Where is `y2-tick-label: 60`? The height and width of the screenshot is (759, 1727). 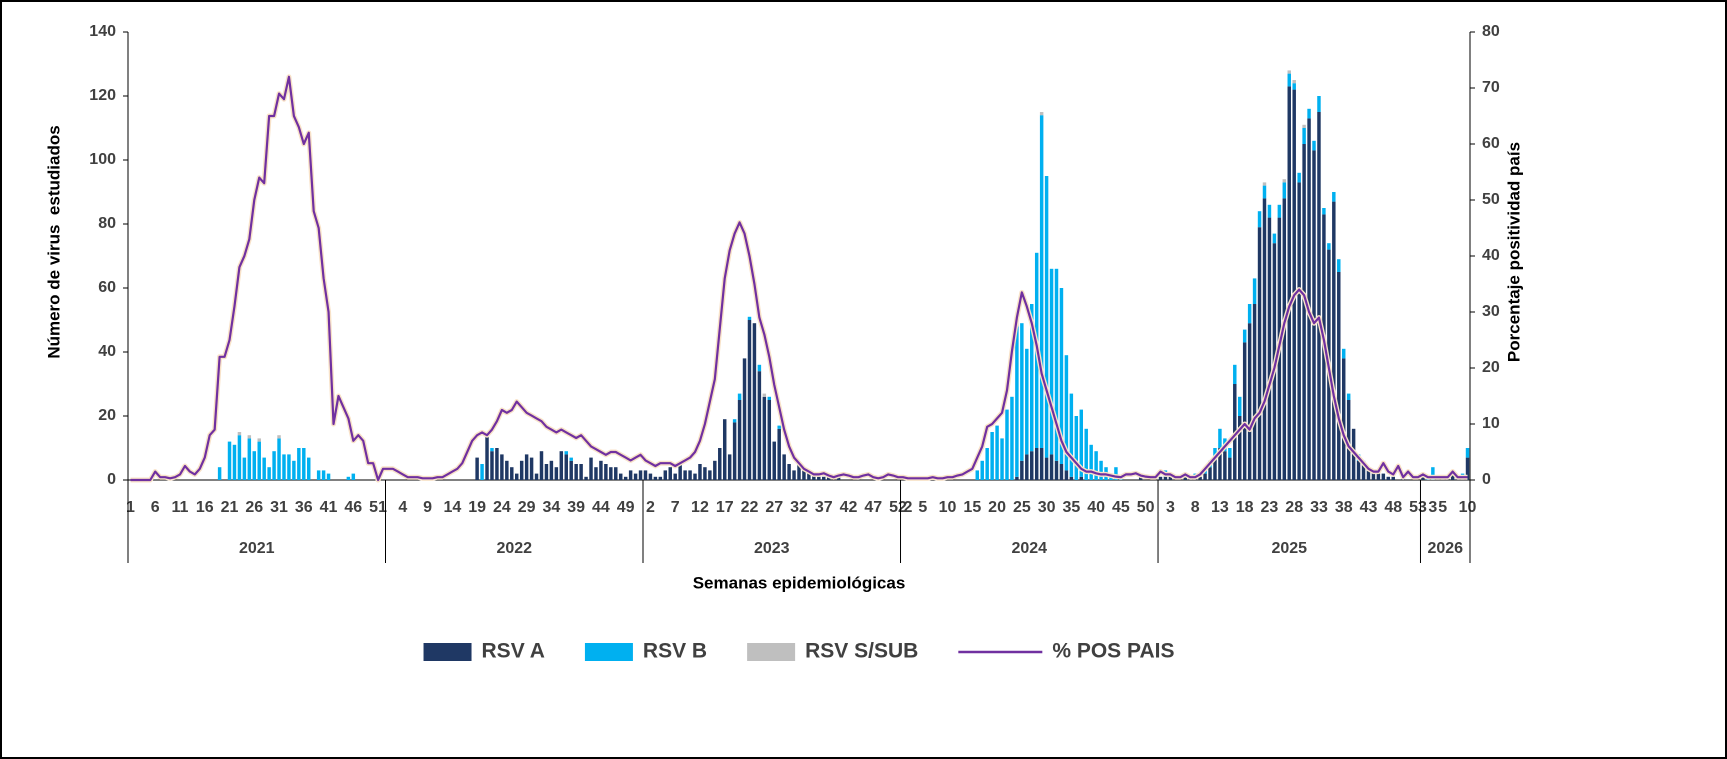
y2-tick-label: 60 is located at coordinates (1491, 143).